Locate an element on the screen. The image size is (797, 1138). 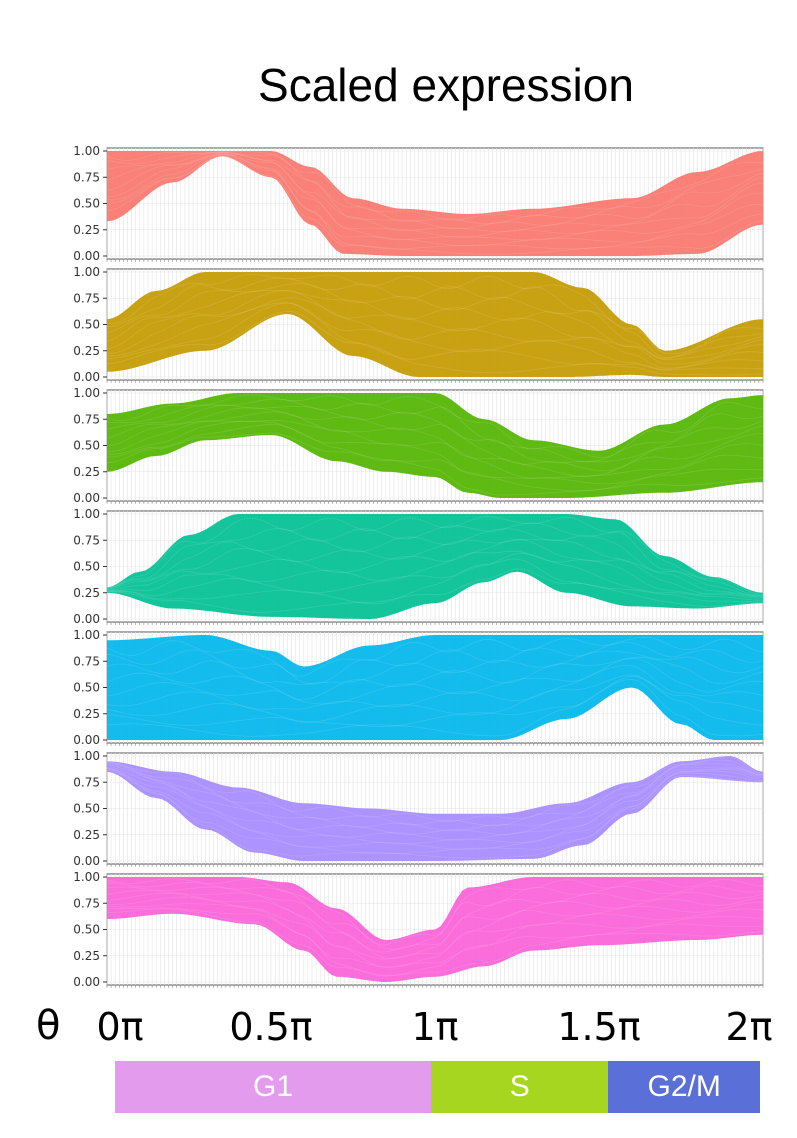
x-tick-label: 1π is located at coordinates (435, 1027).